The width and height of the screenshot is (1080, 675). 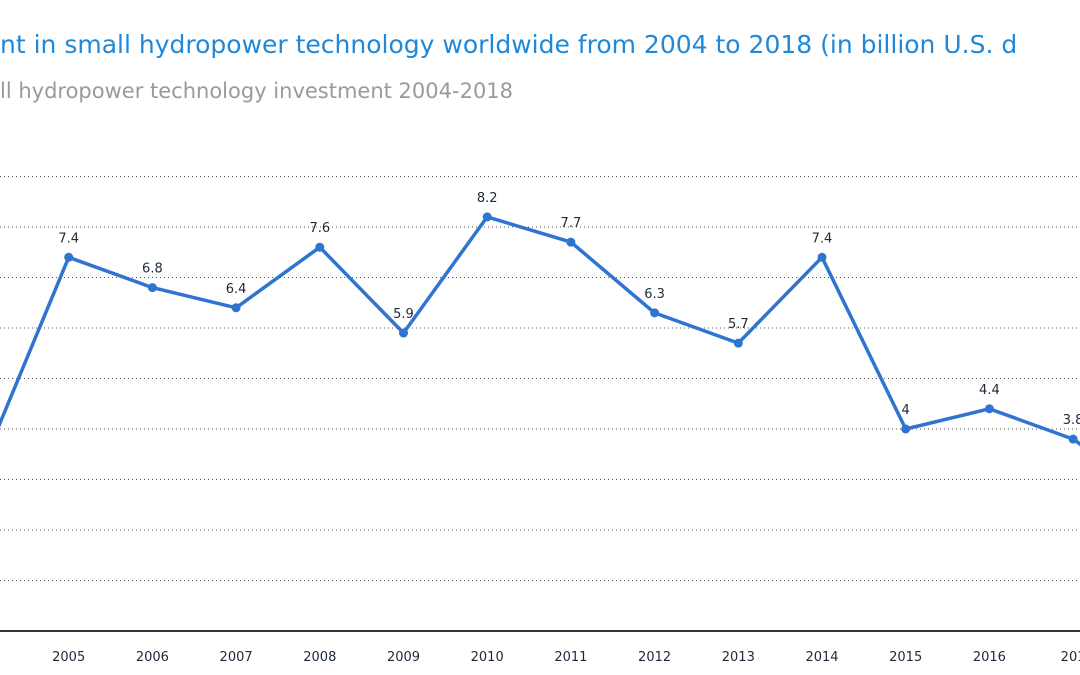 What do you see at coordinates (989, 390) in the screenshot?
I see `data-label-2016: 4.4` at bounding box center [989, 390].